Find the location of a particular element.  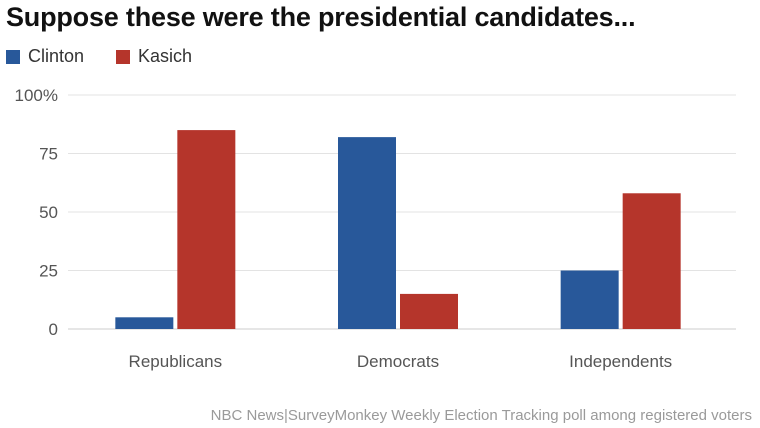

bar-kasich-independents is located at coordinates (651, 261).